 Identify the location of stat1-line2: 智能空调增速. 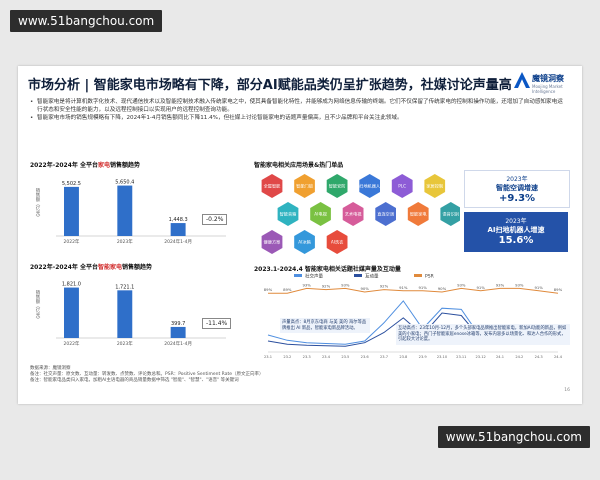
(517, 188).